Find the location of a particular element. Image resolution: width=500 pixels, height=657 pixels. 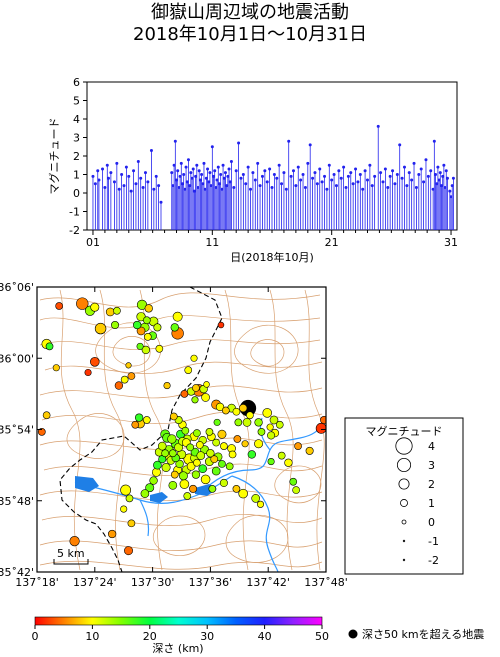

mt-x-tick-label: 21 is located at coordinates (332, 242).